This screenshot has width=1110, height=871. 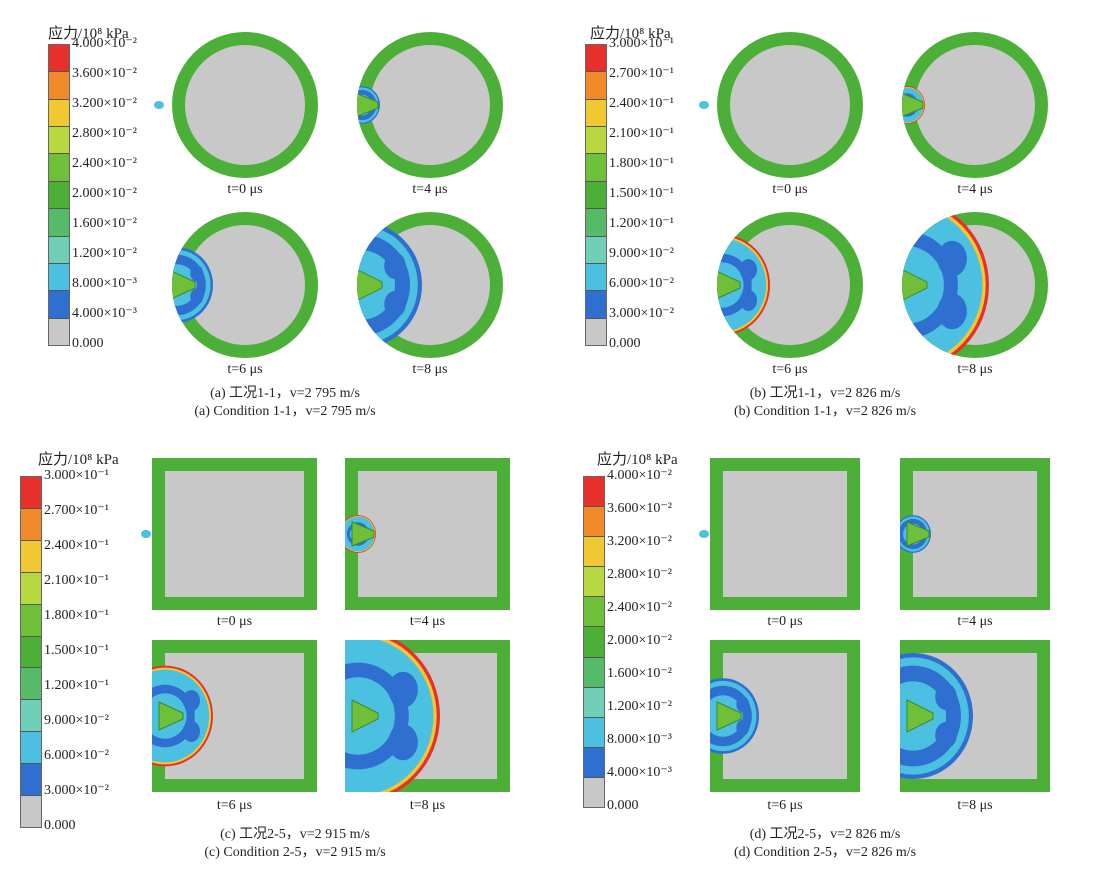 What do you see at coordinates (76, 475) in the screenshot?
I see `colorbar-tick-label: 3.000×10⁻¹` at bounding box center [76, 475].